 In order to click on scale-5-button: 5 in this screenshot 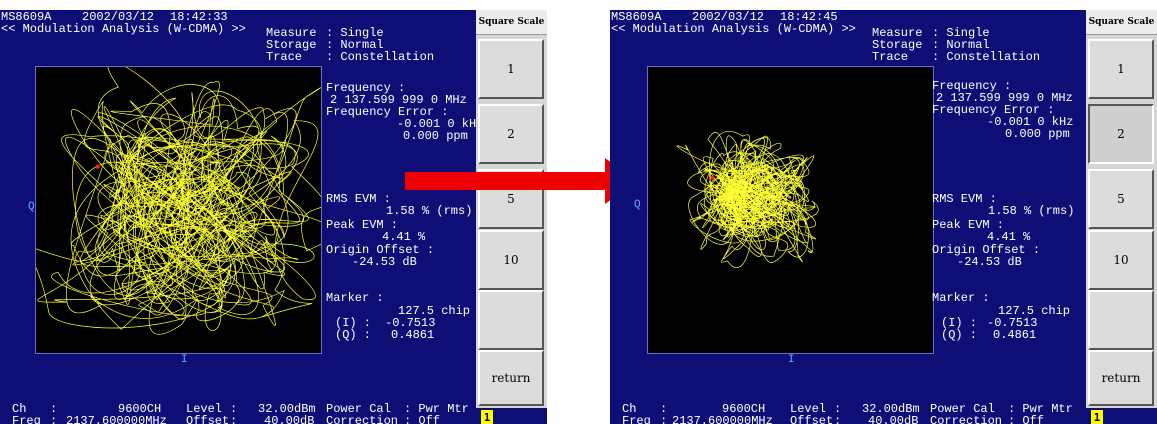, I will do `click(1121, 199)`.